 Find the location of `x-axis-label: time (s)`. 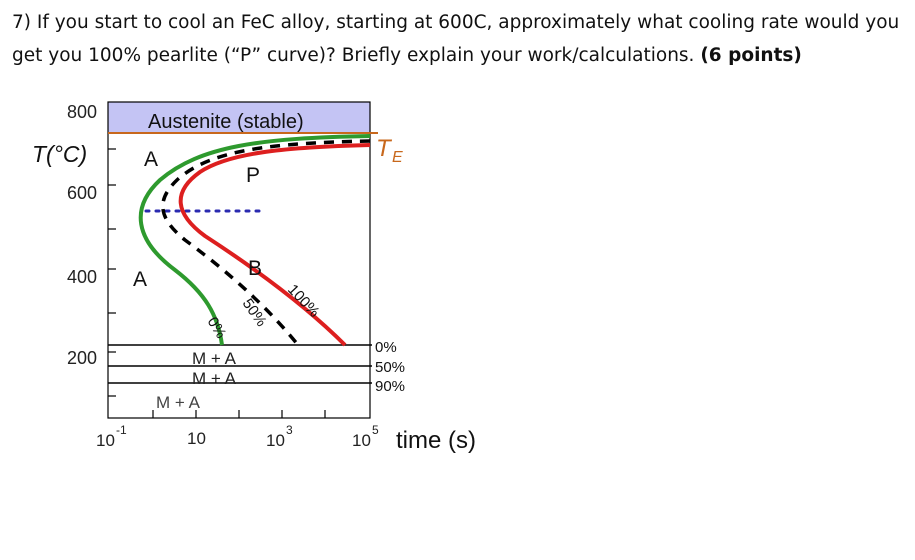

x-axis-label: time (s) is located at coordinates (436, 440).